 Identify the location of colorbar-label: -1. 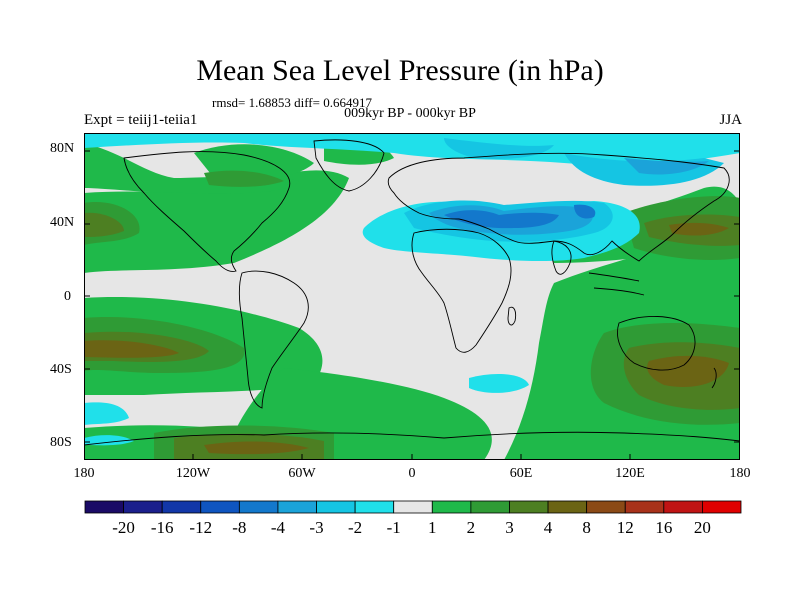
(393, 527).